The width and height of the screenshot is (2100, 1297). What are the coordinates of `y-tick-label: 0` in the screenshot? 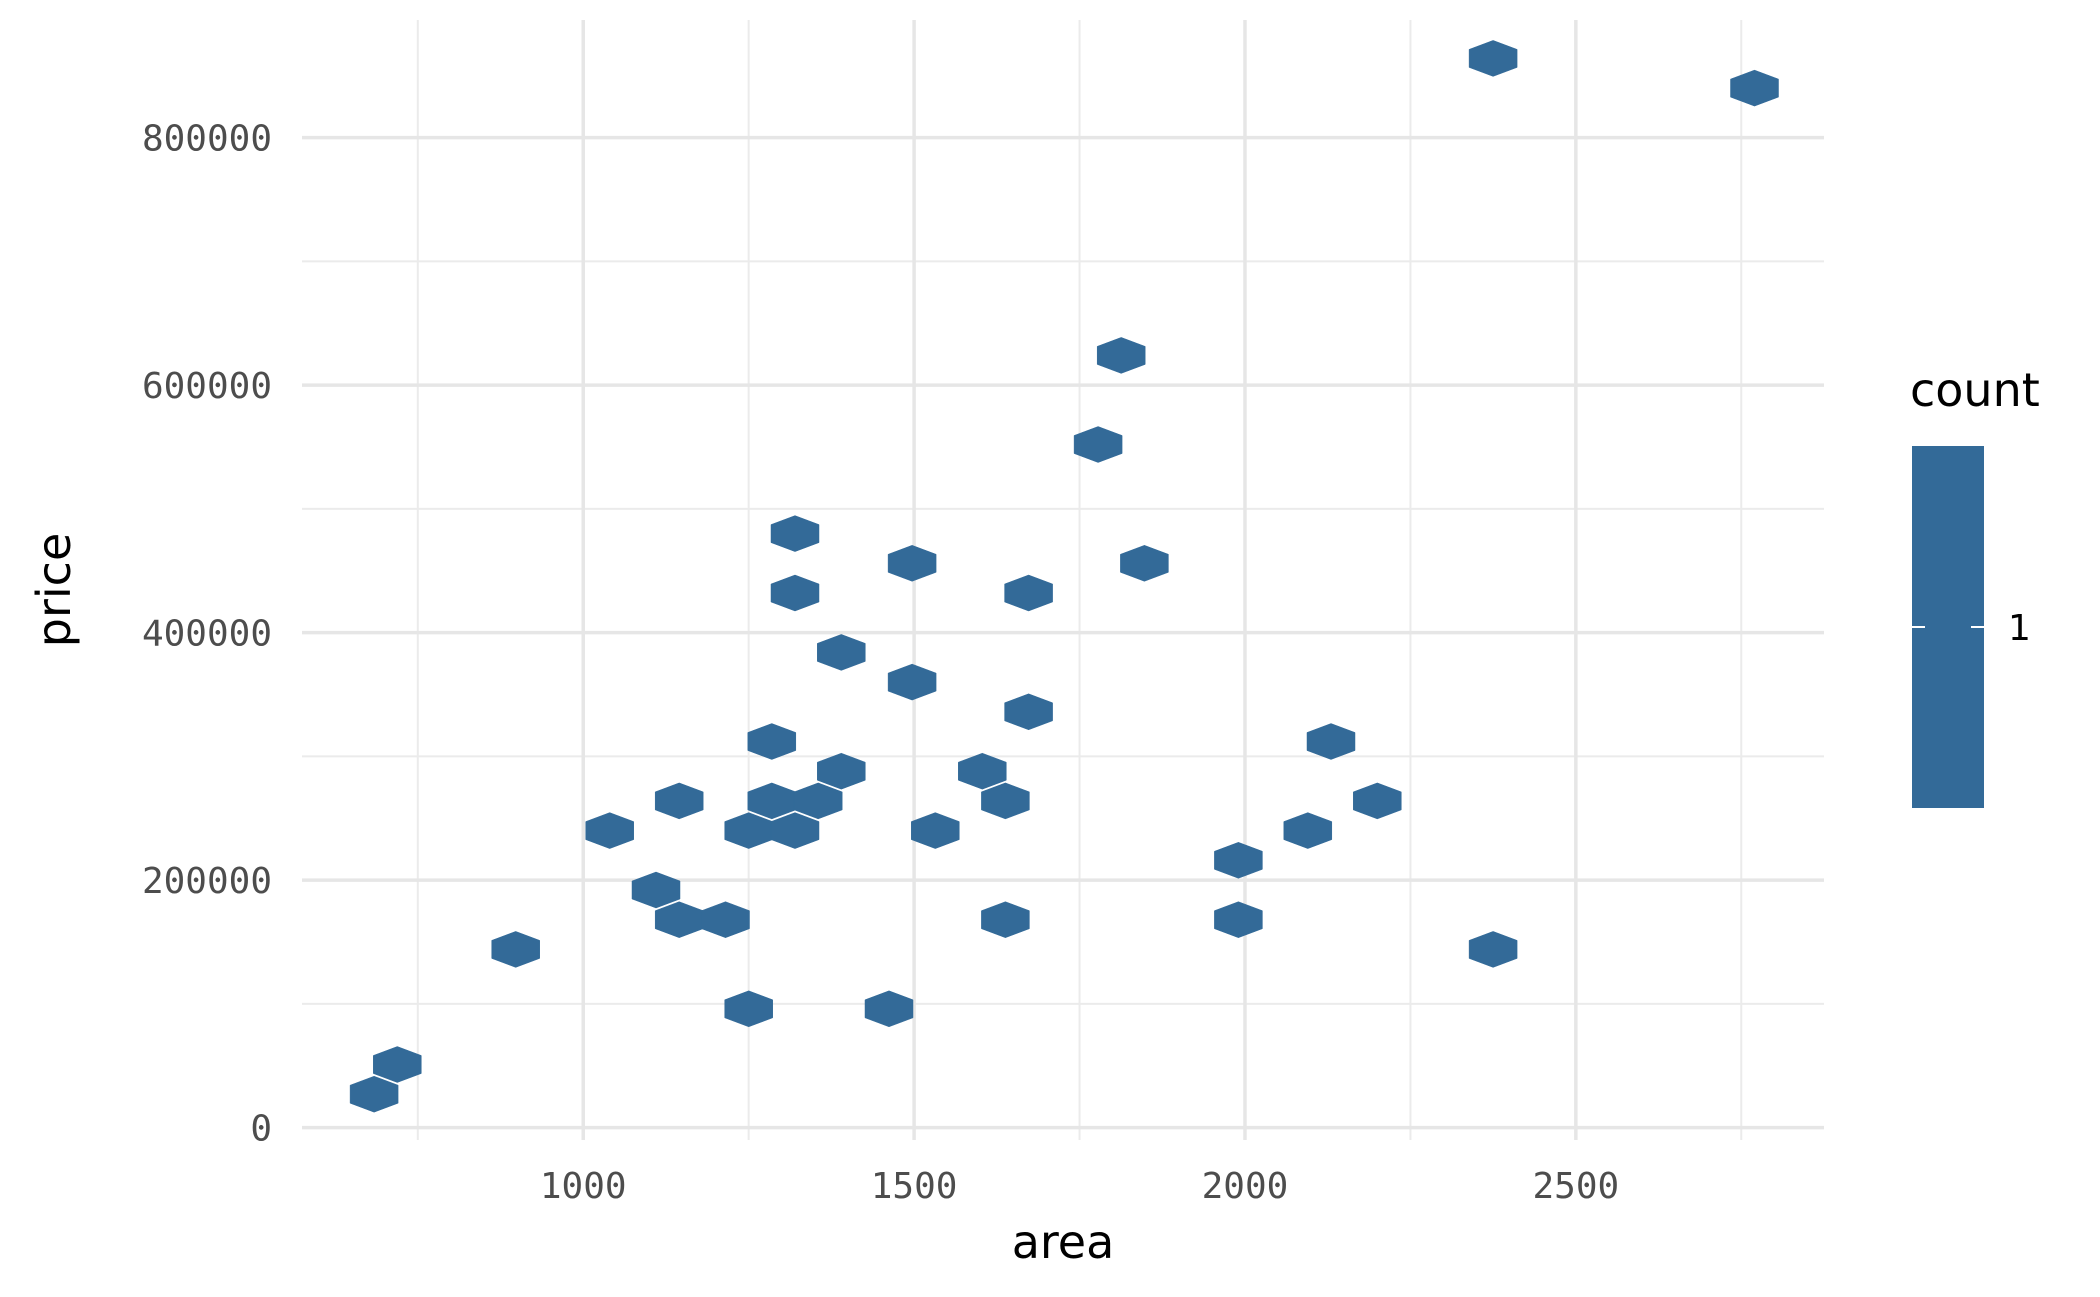 It's located at (261, 1129).